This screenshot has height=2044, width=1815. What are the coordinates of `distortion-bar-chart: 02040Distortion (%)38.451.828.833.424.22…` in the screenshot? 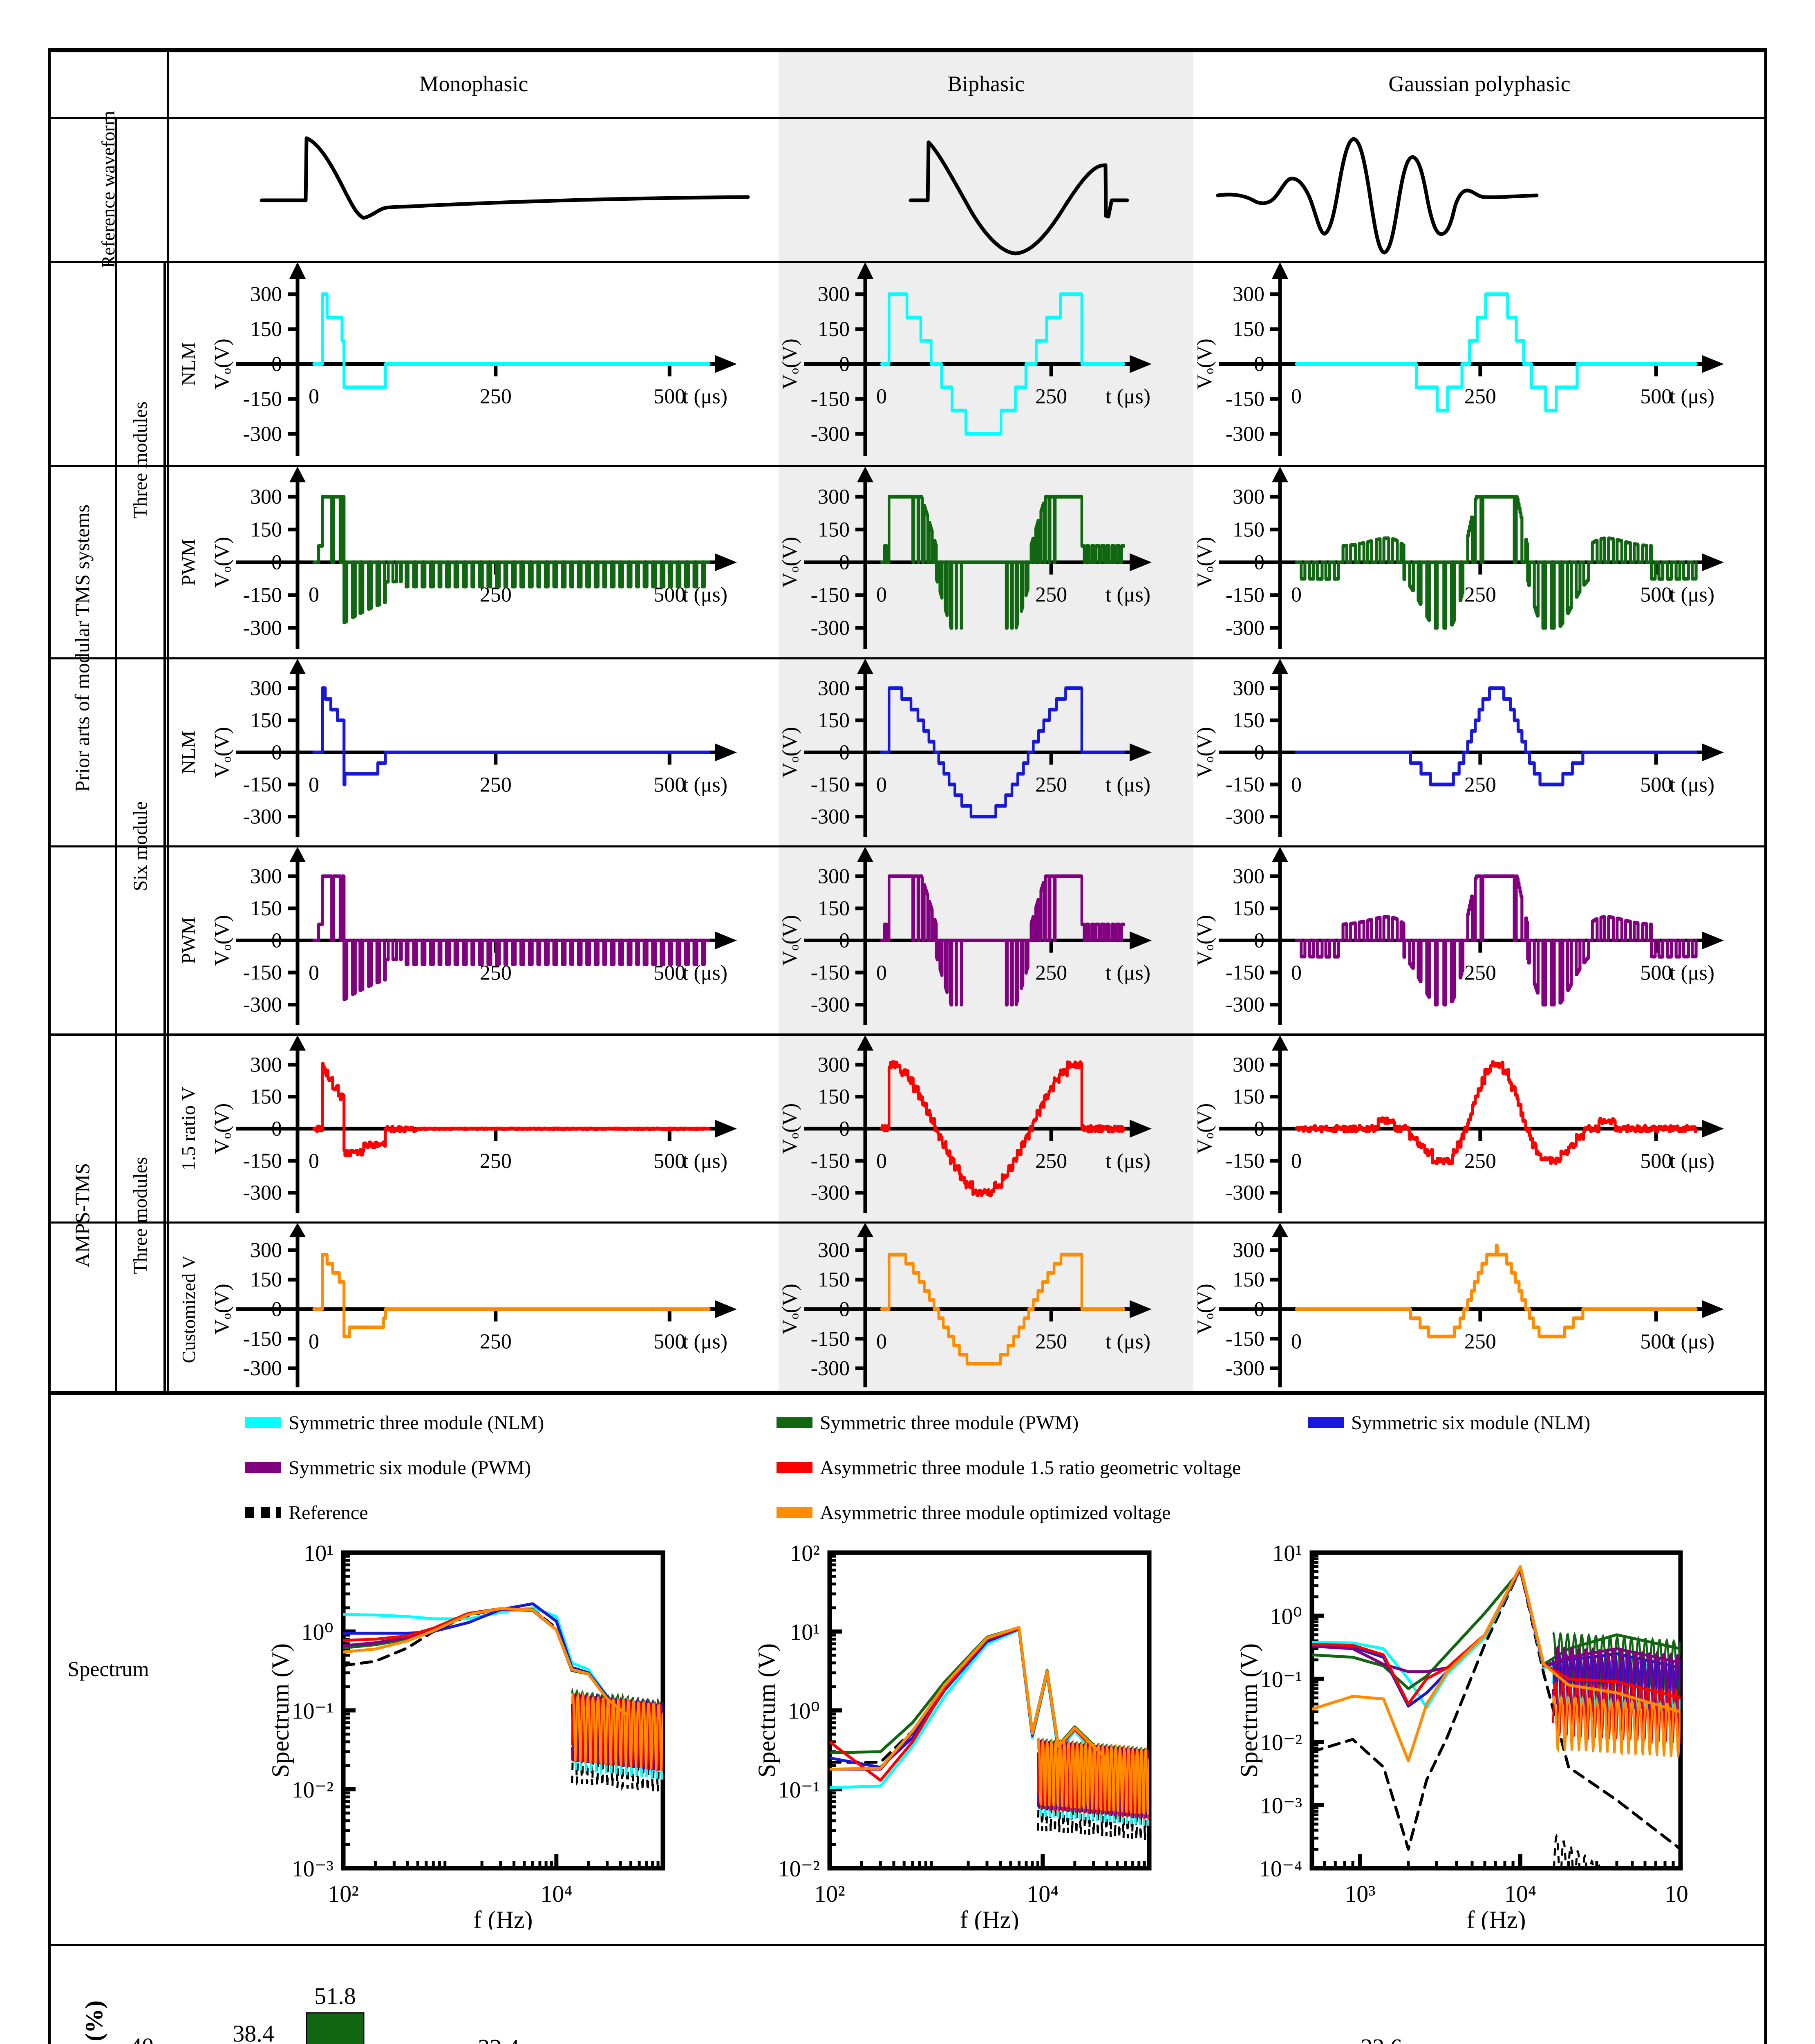 It's located at (907, 1995).